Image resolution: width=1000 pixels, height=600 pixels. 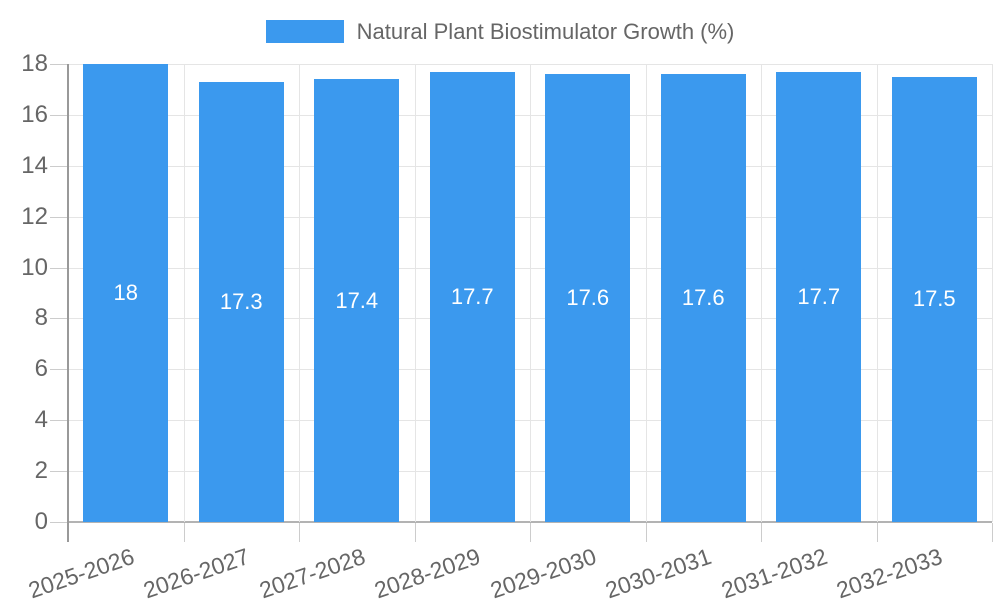 I want to click on y-tick-label: 10, so click(x=34, y=267).